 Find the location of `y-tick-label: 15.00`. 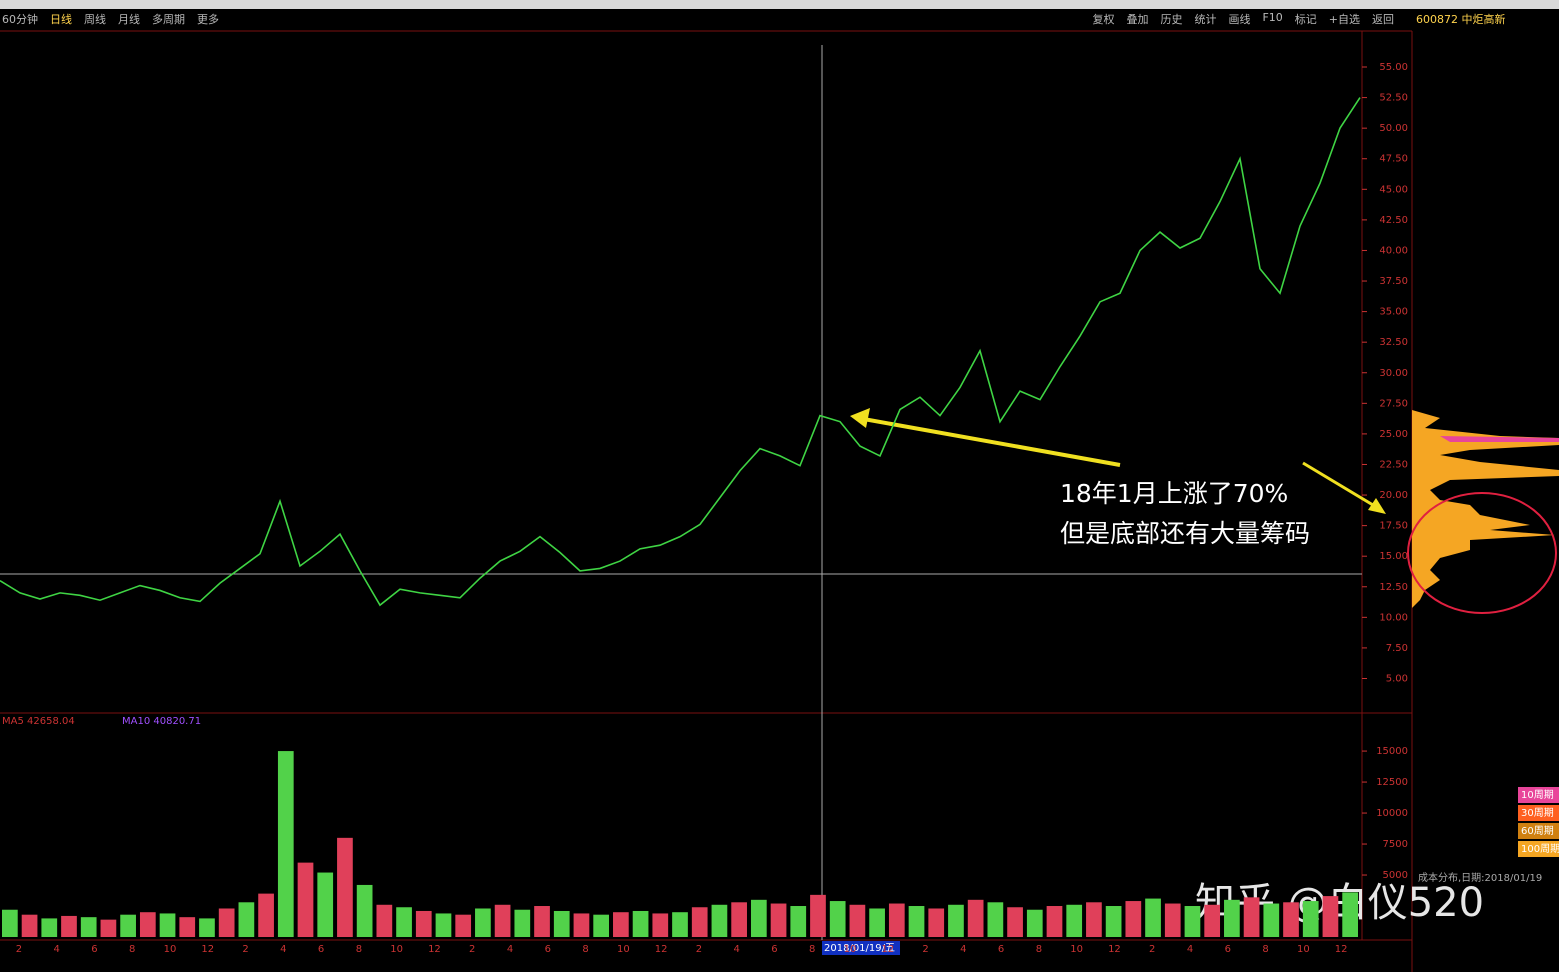

y-tick-label: 15.00 is located at coordinates (1393, 556).